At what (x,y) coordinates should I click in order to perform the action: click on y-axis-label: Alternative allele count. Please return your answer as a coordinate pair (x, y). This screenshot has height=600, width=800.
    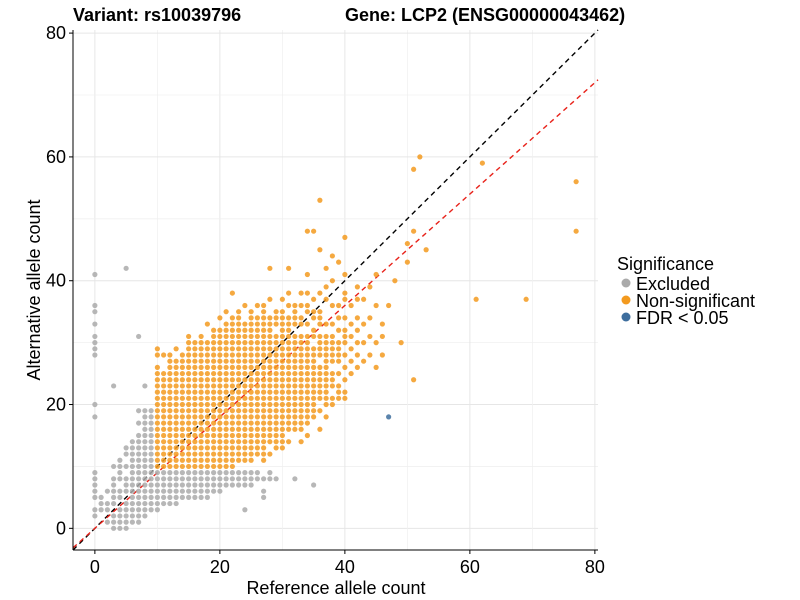
    Looking at the image, I should click on (34, 289).